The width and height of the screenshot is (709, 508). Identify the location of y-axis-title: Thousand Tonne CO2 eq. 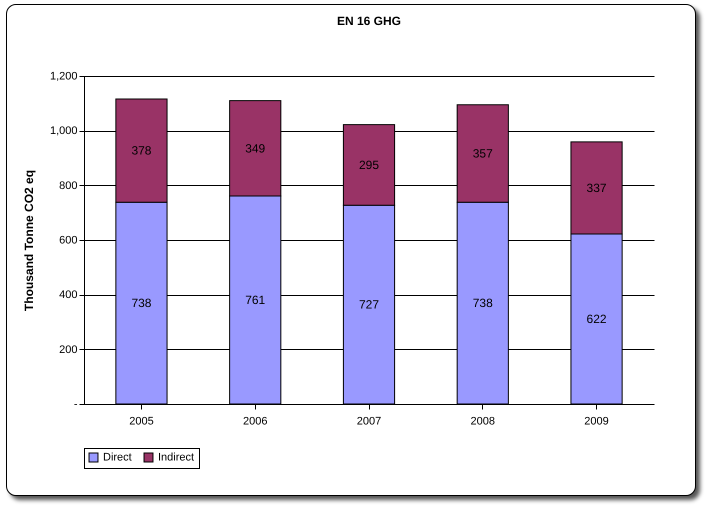
(29, 241).